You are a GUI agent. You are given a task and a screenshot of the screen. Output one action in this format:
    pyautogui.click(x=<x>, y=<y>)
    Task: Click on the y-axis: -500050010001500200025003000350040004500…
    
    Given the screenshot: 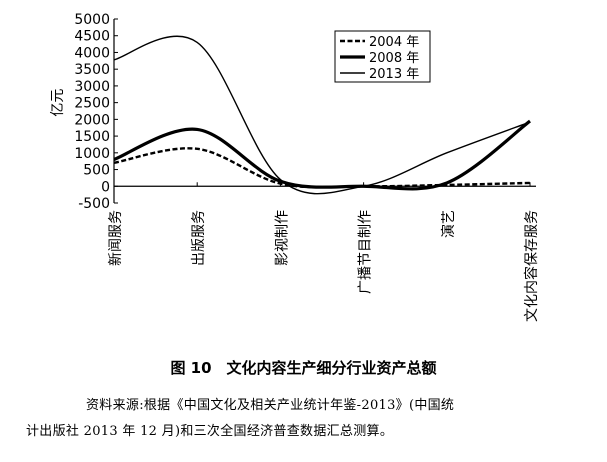 What is the action you would take?
    pyautogui.click(x=96, y=112)
    